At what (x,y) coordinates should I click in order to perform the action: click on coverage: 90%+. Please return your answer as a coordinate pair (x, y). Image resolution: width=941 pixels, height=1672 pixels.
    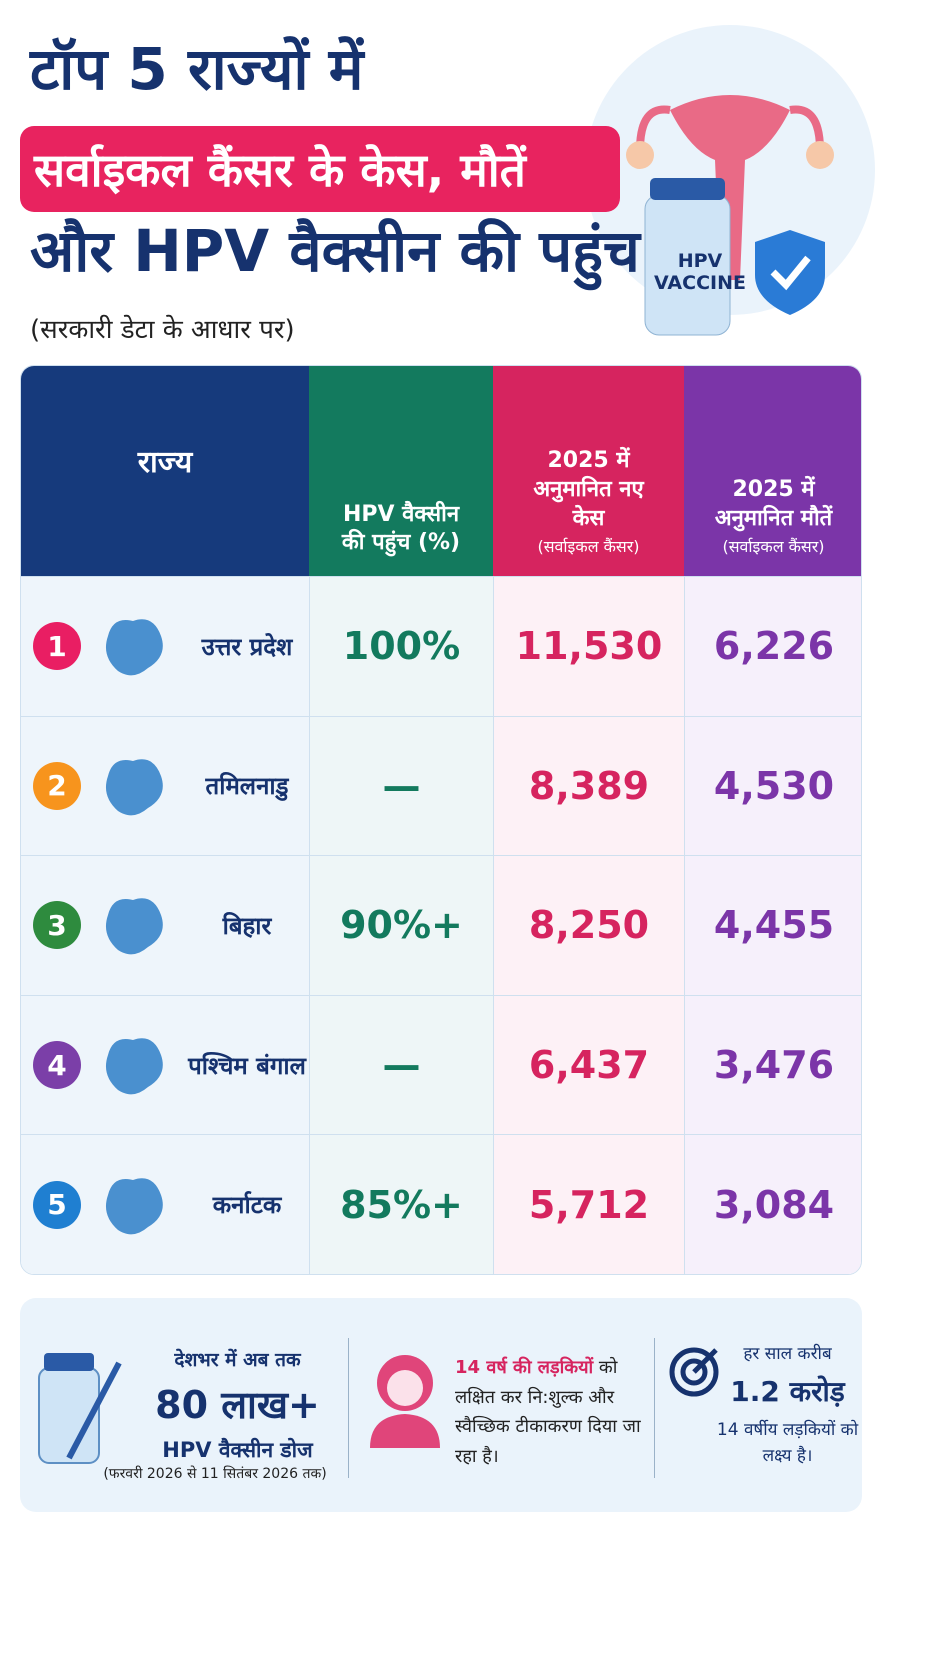
    Looking at the image, I should click on (401, 925).